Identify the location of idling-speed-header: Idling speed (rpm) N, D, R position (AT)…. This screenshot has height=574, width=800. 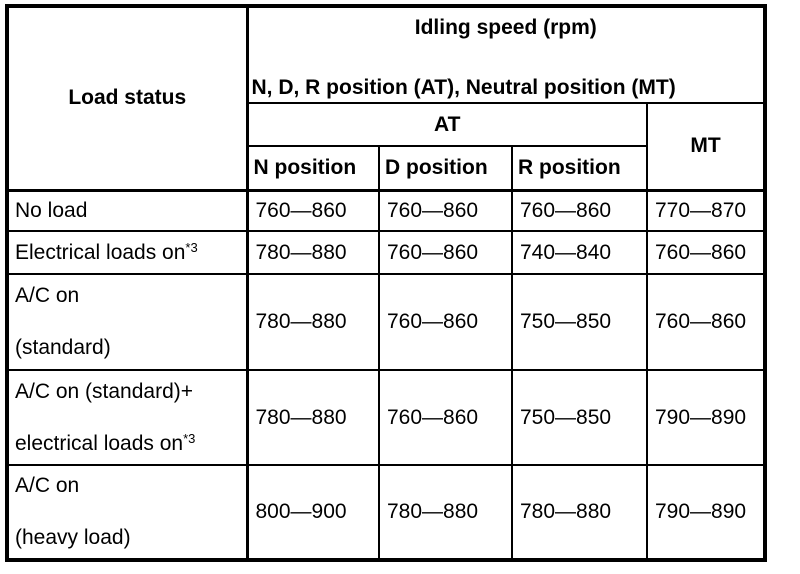
(506, 54).